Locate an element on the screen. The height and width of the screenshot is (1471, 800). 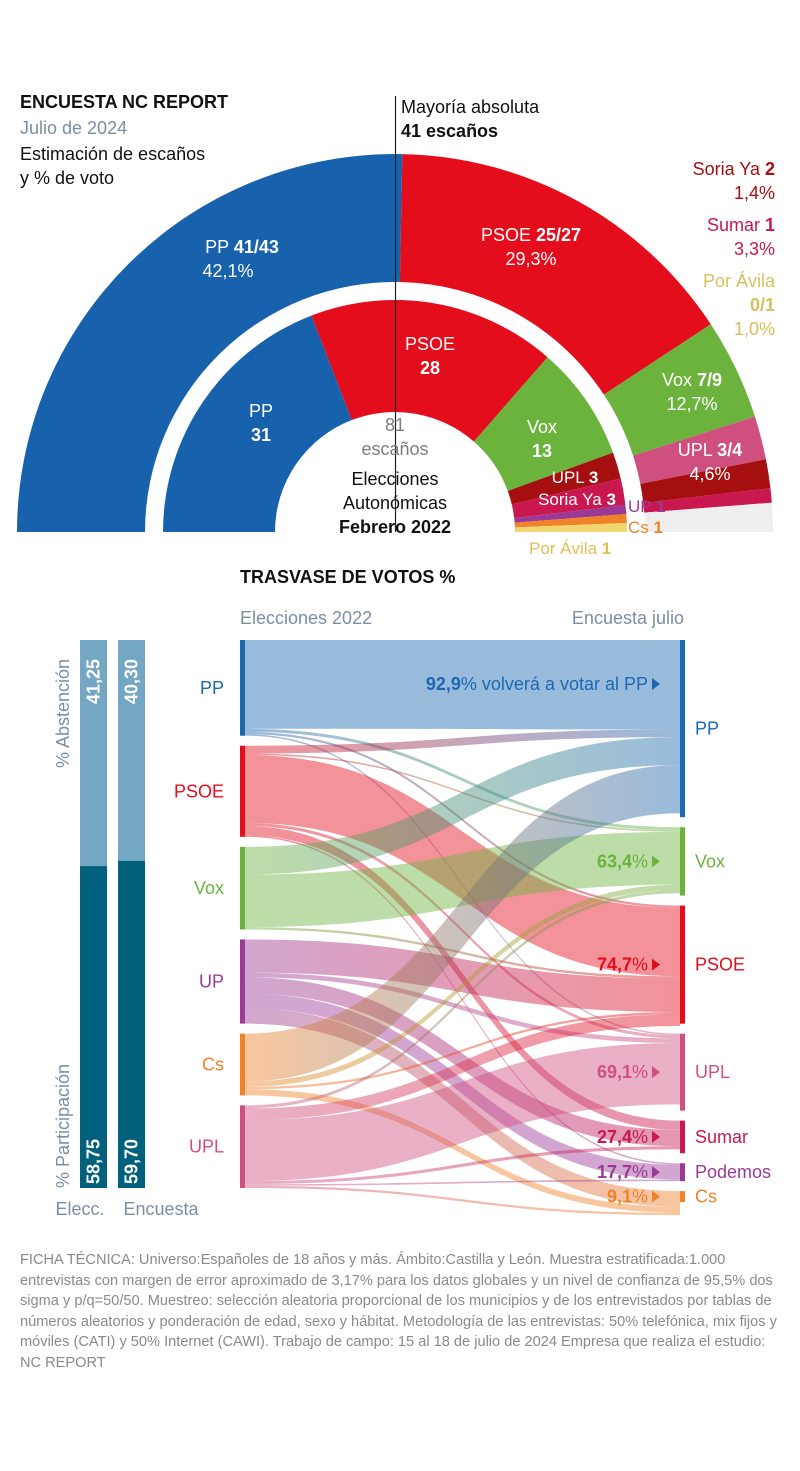
survey-upl-label: UPL 3/4 is located at coordinates (710, 450).